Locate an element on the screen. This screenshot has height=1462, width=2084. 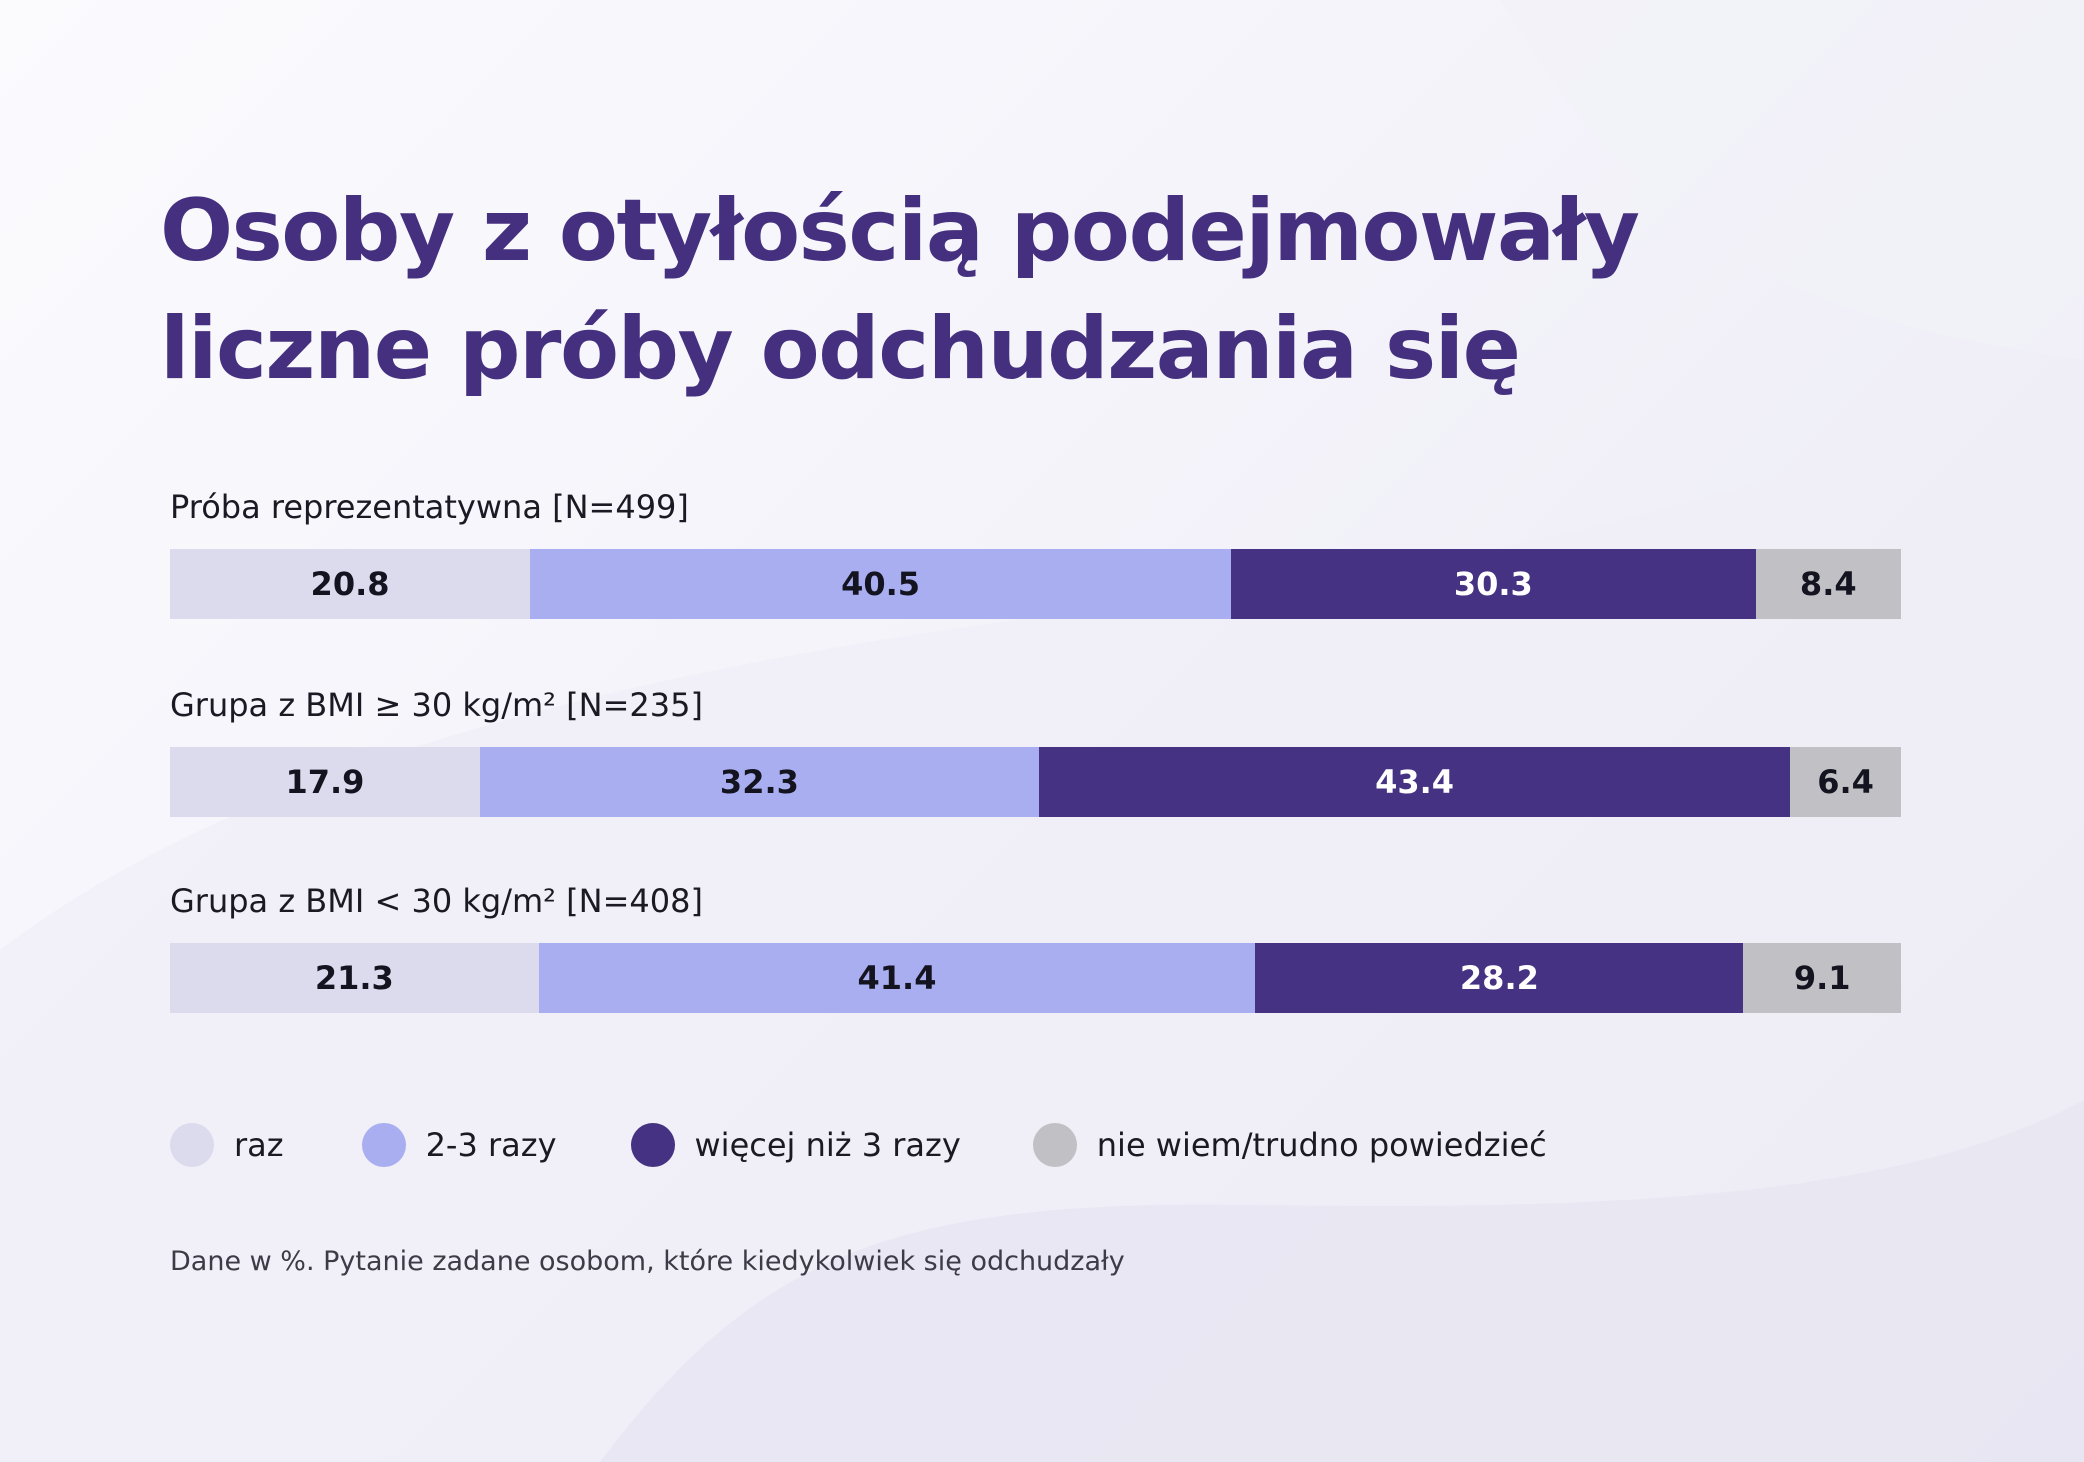
data-label: 28.2 is located at coordinates (1499, 978).